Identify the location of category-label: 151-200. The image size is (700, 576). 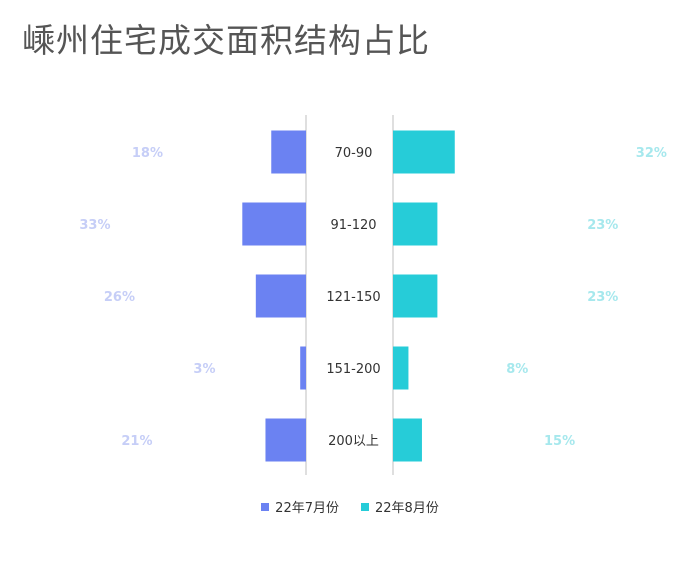
(353, 369).